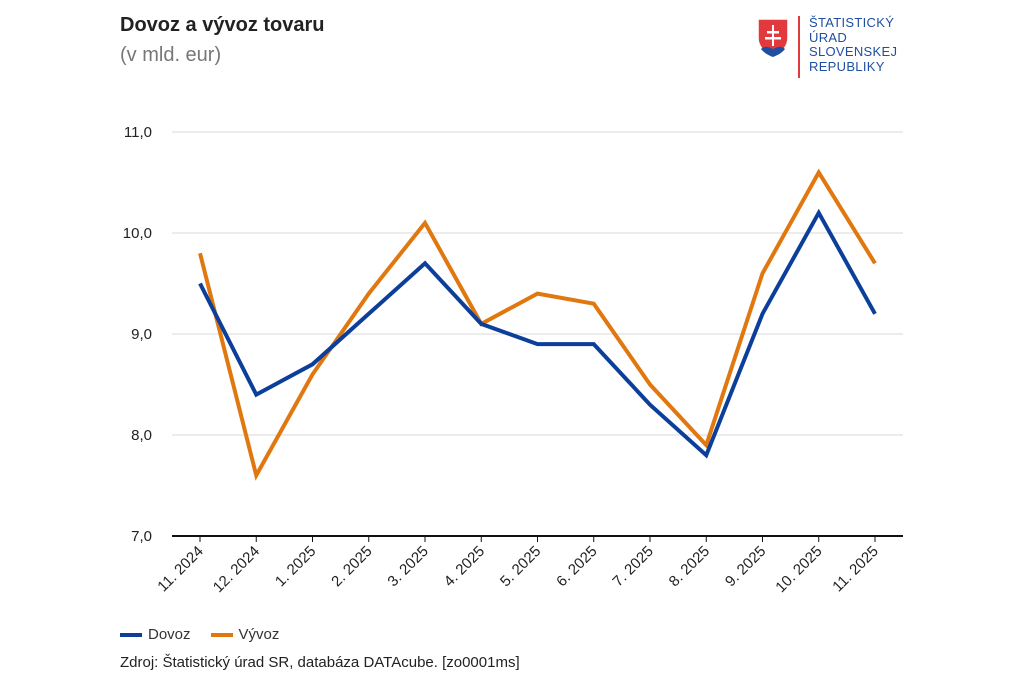 The image size is (1024, 685). I want to click on logo-line: SLOVENSKEJ, so click(853, 51).